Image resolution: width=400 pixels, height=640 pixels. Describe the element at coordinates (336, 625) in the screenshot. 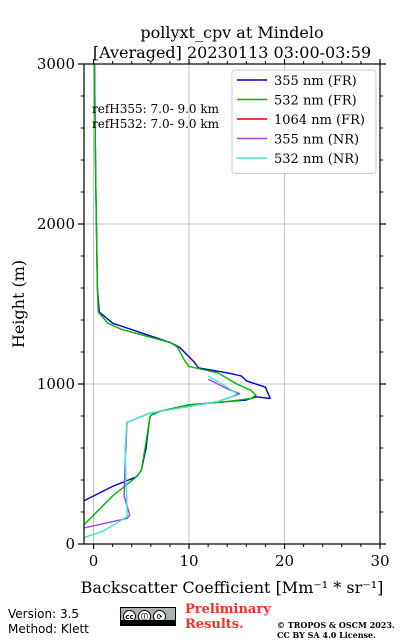

I see `copyright-line1: © TROPOS & OSCM 2023.` at that location.